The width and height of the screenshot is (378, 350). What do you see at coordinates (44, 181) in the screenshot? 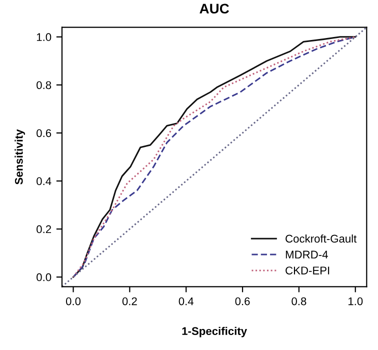
I see `y-tick-label: 0.4` at bounding box center [44, 181].